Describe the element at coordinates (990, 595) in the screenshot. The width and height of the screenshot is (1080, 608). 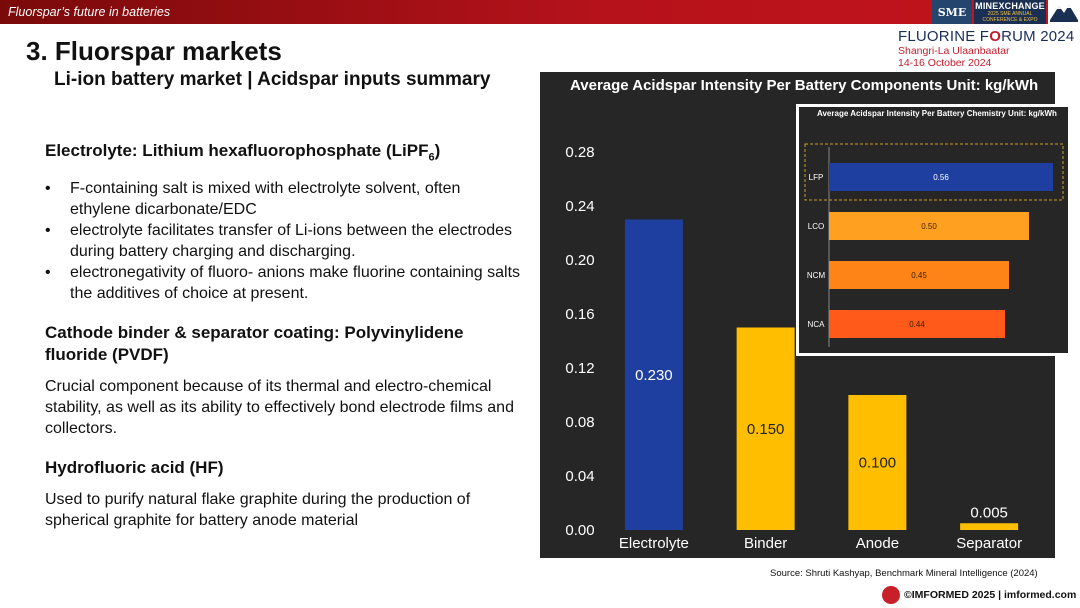
I see `footer-text: ©IMFORMED 2025 | imformed.com` at that location.